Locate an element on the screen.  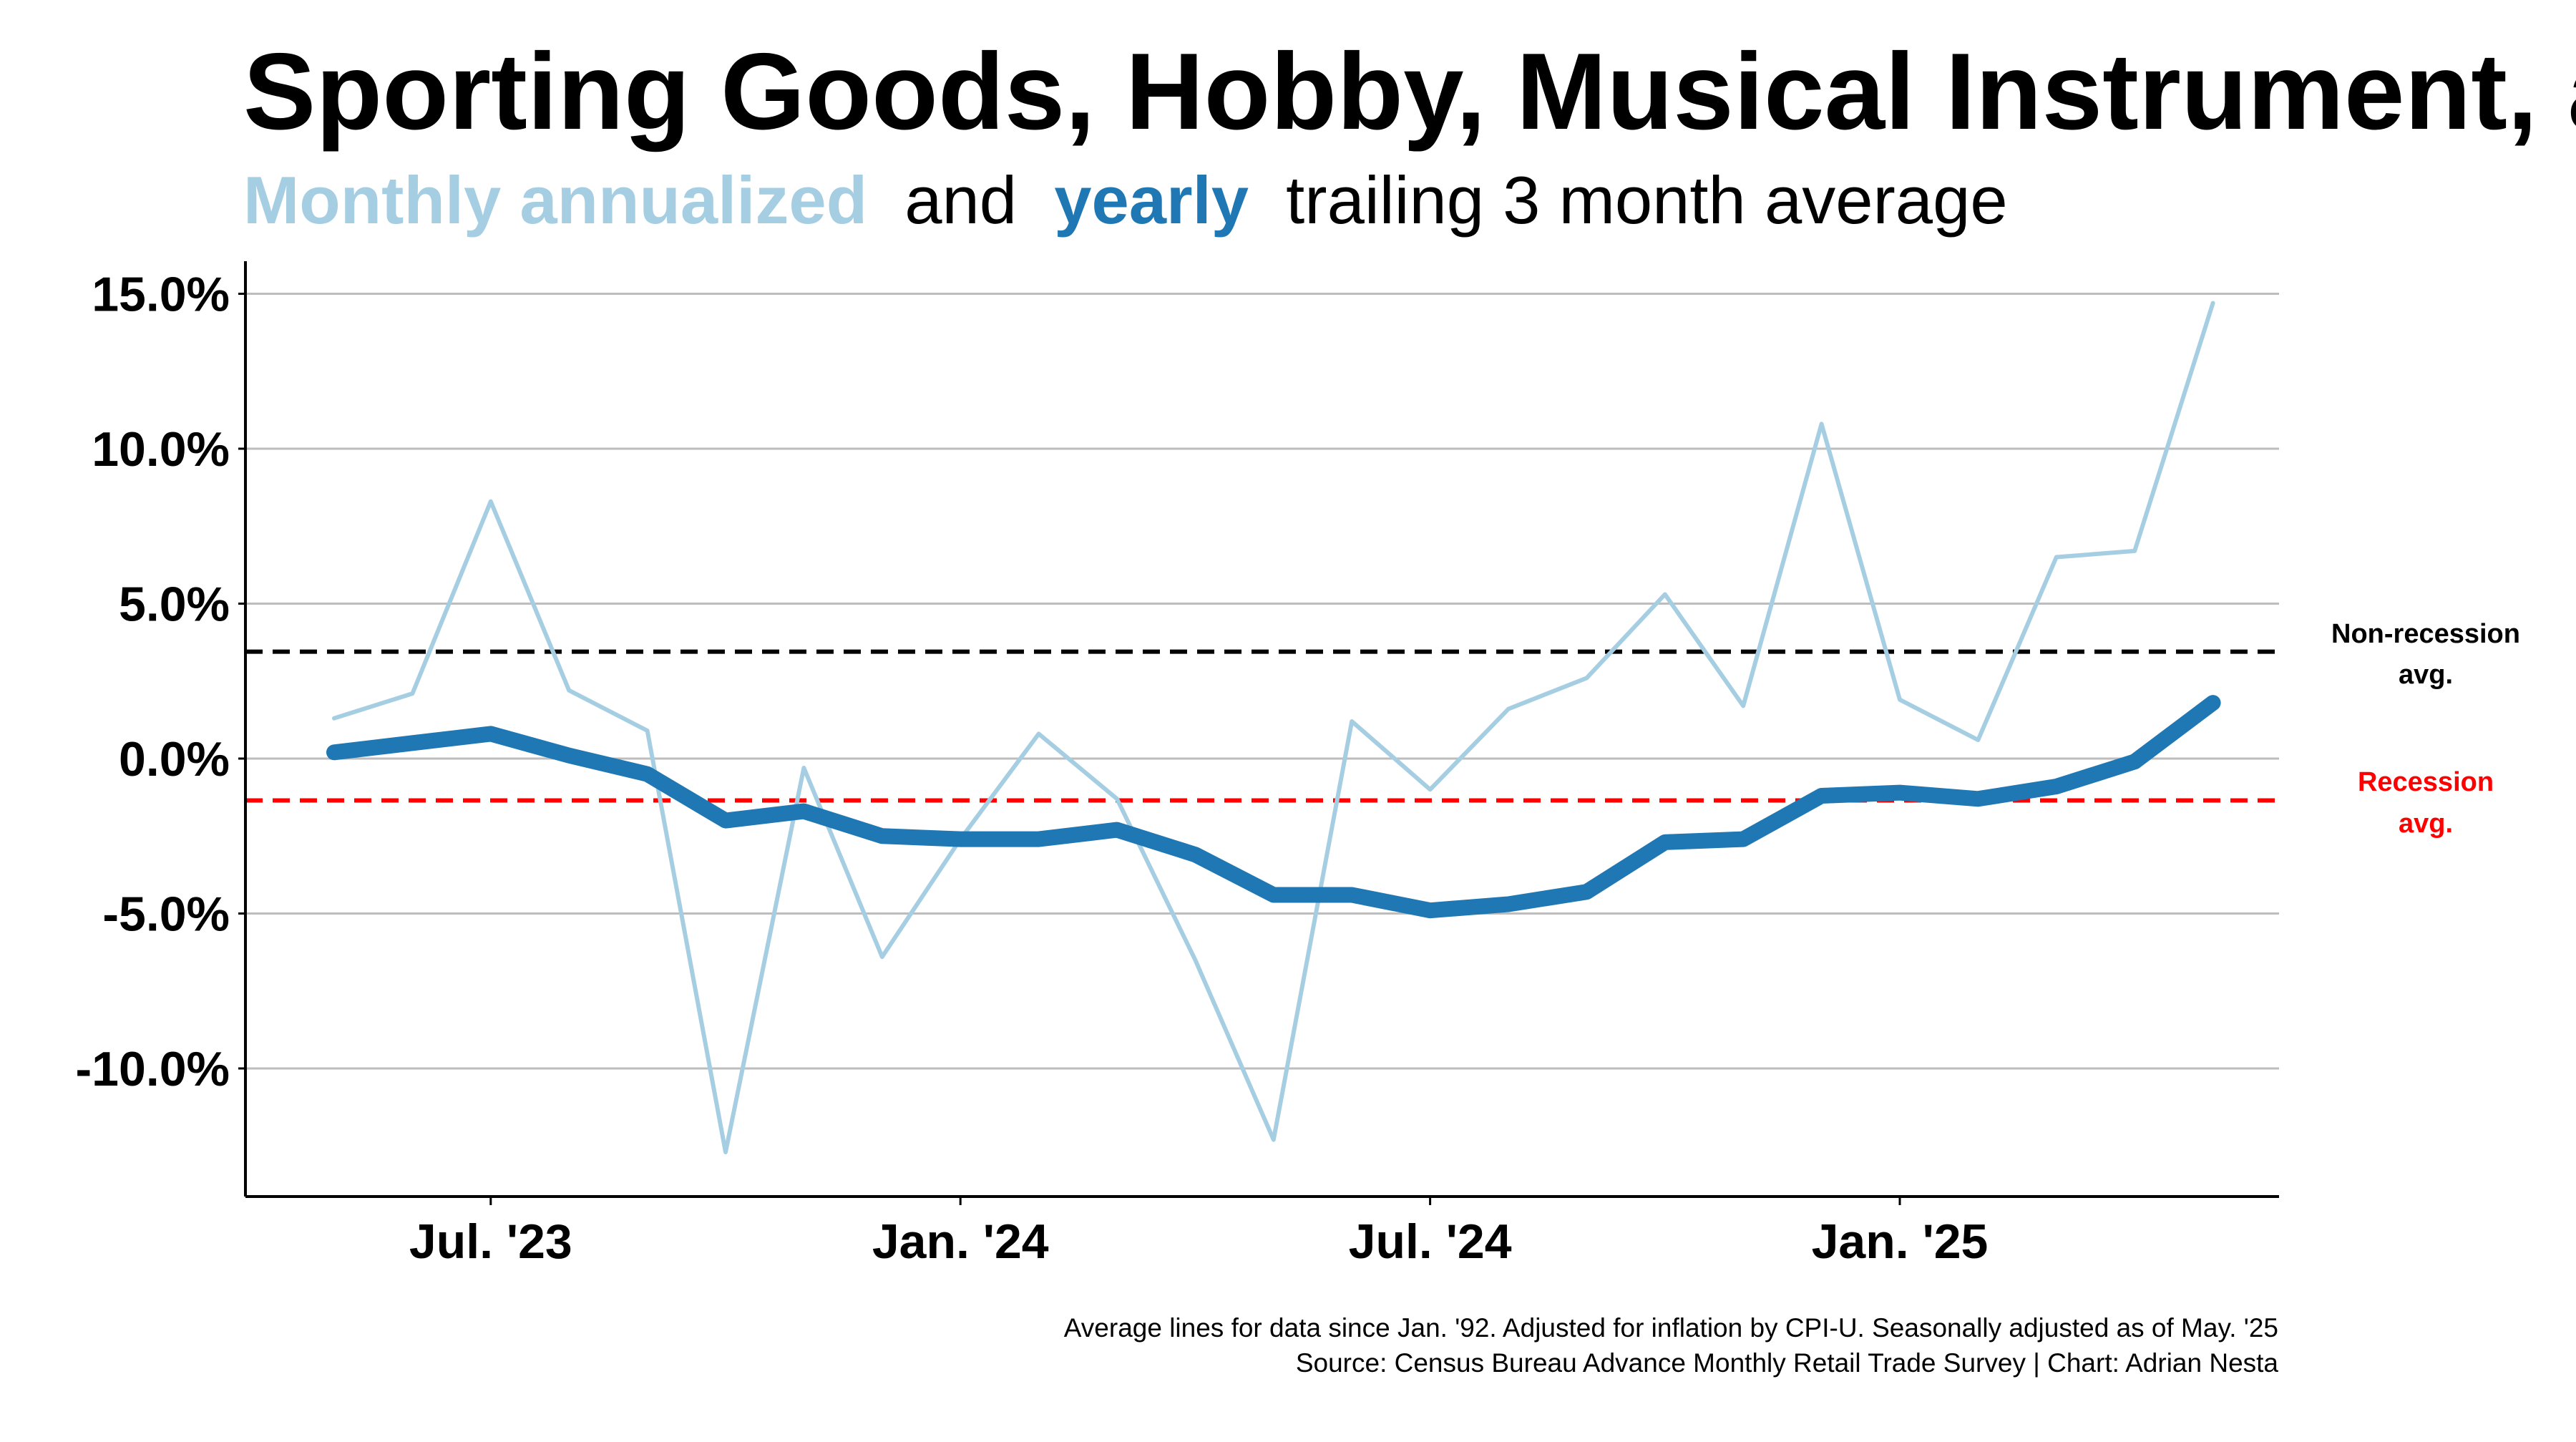
x-tick-label: Jan. '25 is located at coordinates (1900, 1241).